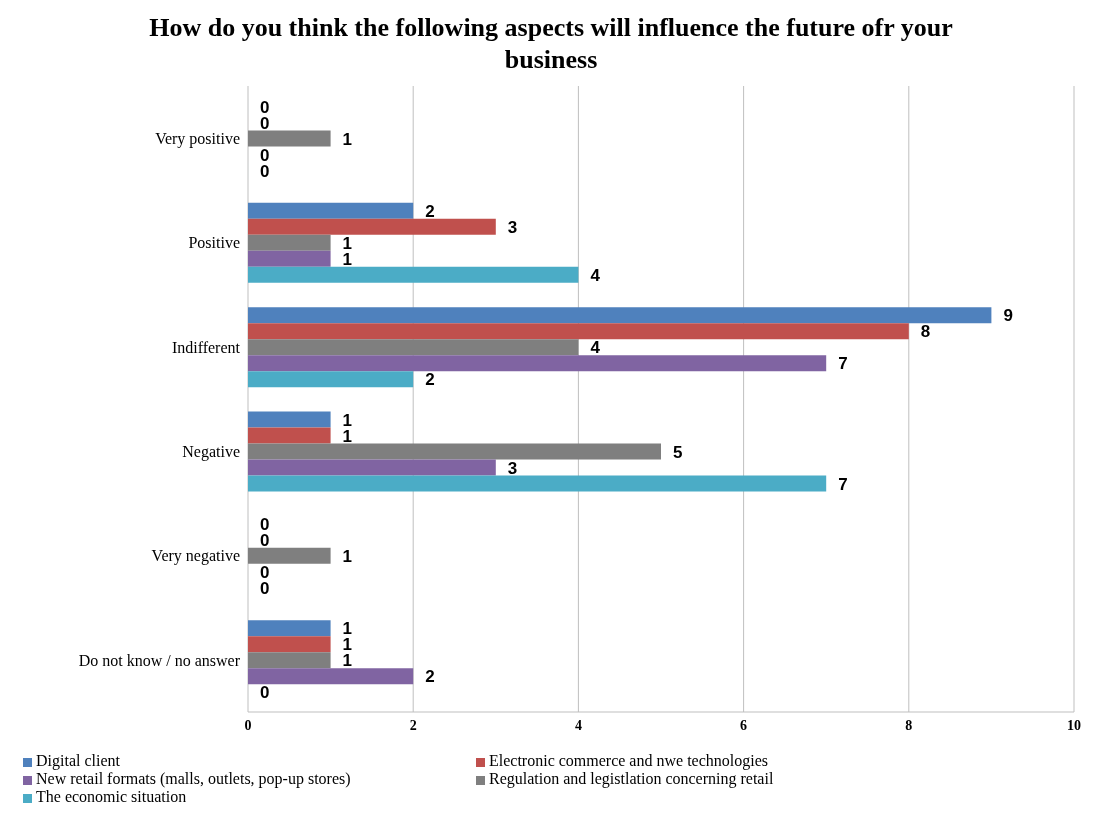 The width and height of the screenshot is (1102, 818). Describe the element at coordinates (1074, 725) in the screenshot. I see `x-tick-label: 10` at that location.